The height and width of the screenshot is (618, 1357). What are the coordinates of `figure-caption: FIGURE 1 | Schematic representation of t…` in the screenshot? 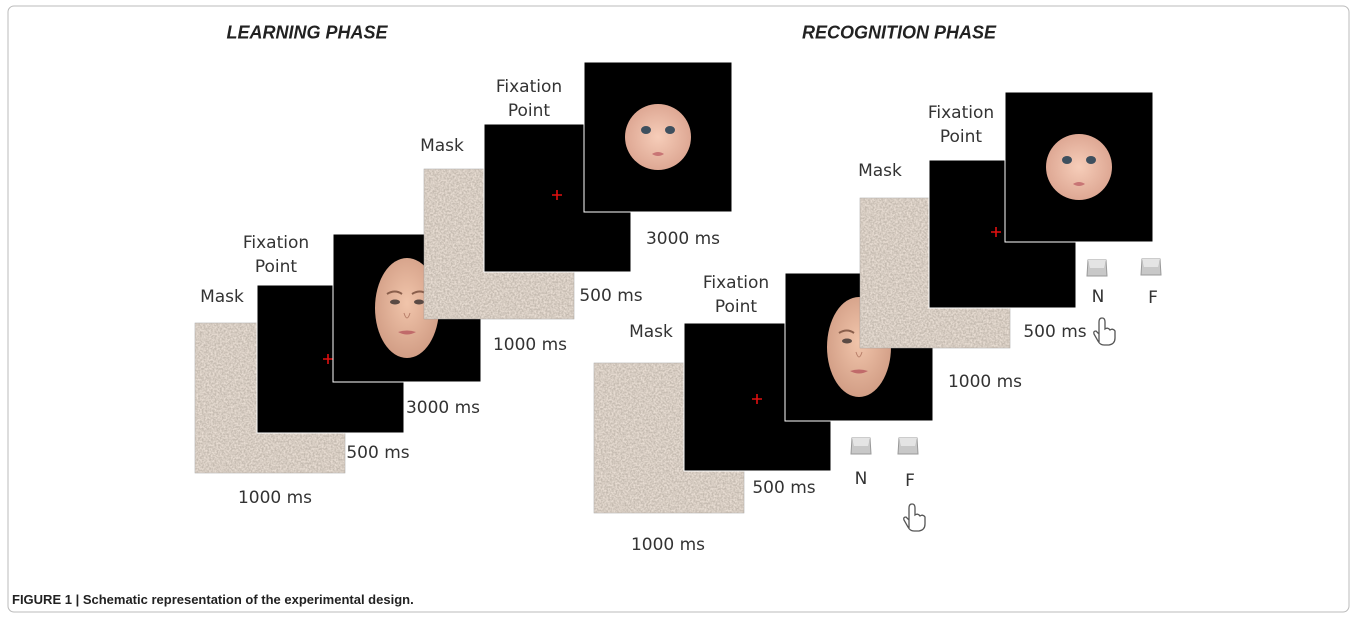 It's located at (213, 599).